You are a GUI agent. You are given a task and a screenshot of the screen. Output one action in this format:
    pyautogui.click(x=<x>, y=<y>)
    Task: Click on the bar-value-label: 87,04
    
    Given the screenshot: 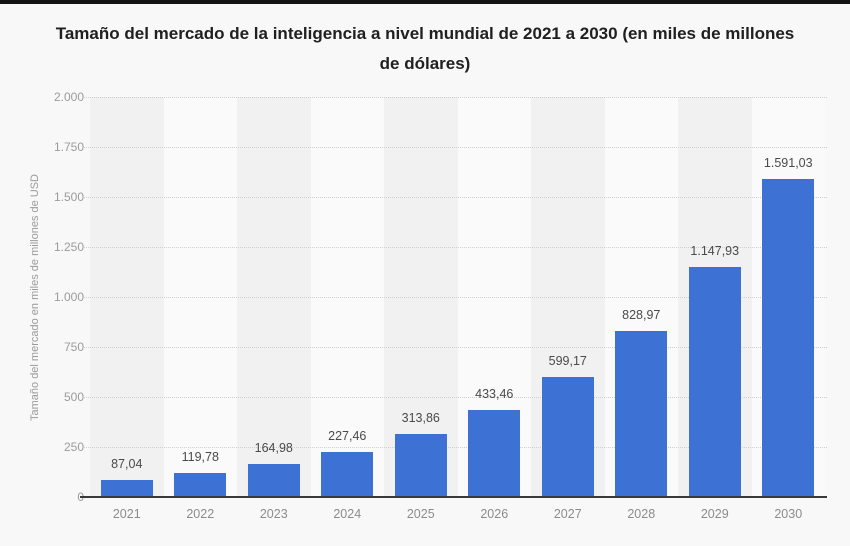 What is the action you would take?
    pyautogui.click(x=127, y=463)
    